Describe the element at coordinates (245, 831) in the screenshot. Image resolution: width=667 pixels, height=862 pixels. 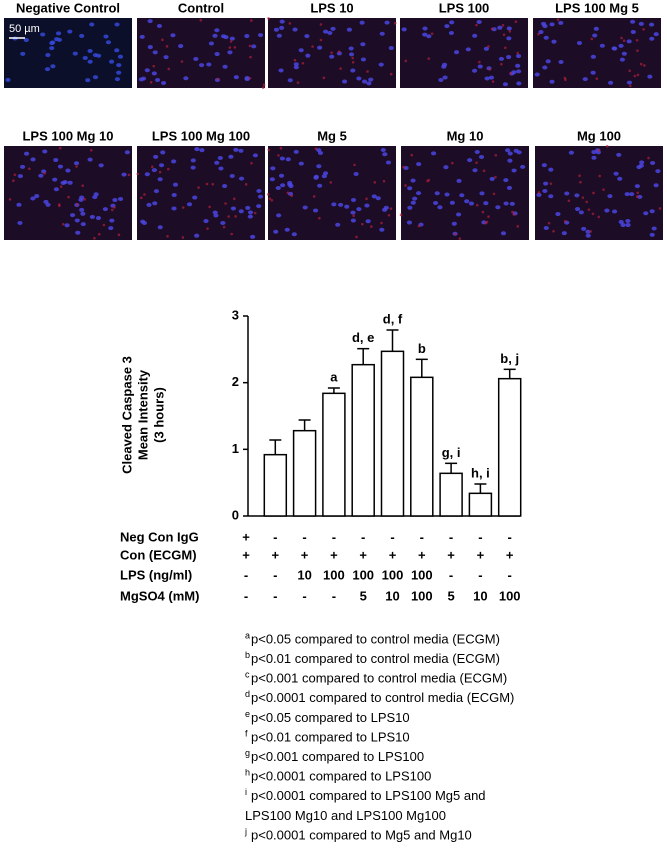
I see `footnote-mark: j` at that location.